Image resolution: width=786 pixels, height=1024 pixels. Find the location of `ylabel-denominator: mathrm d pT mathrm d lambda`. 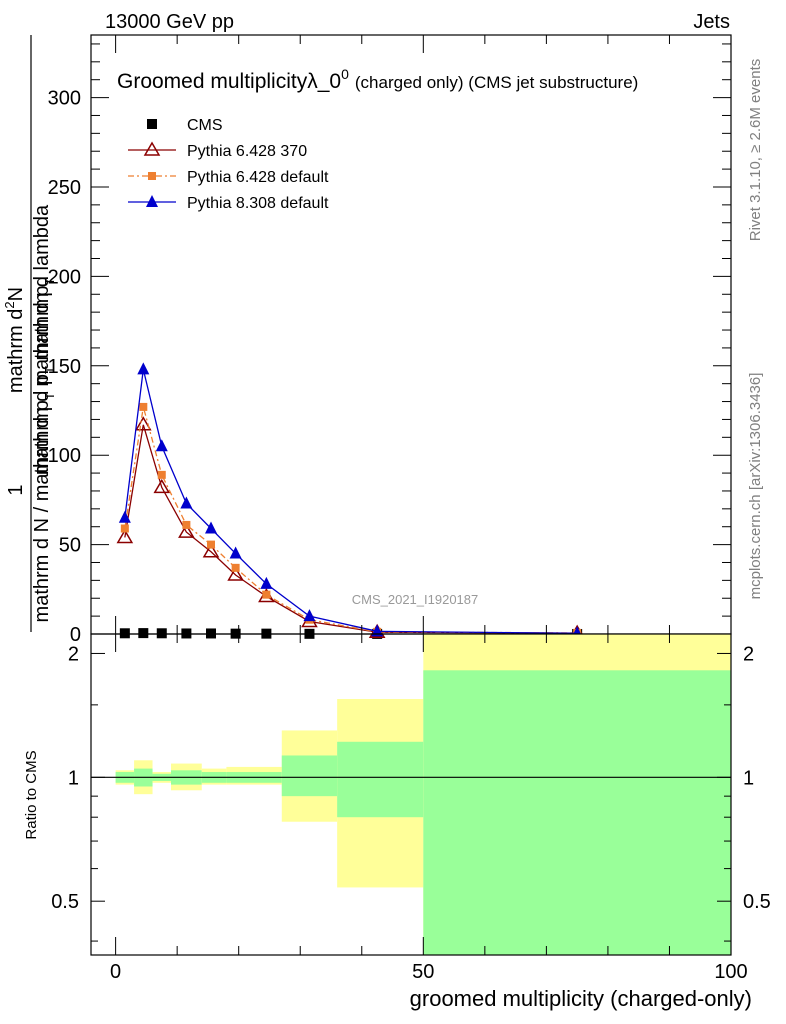

ylabel-denominator: mathrm d pT mathrm d lambda is located at coordinates (44, 339).